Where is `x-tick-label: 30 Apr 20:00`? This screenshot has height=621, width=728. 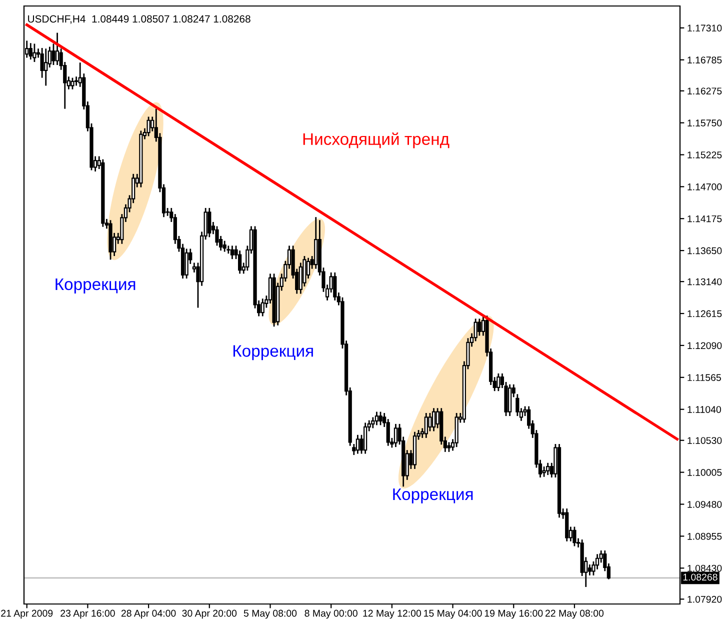 x-tick-label: 30 Apr 20:00 is located at coordinates (209, 614).